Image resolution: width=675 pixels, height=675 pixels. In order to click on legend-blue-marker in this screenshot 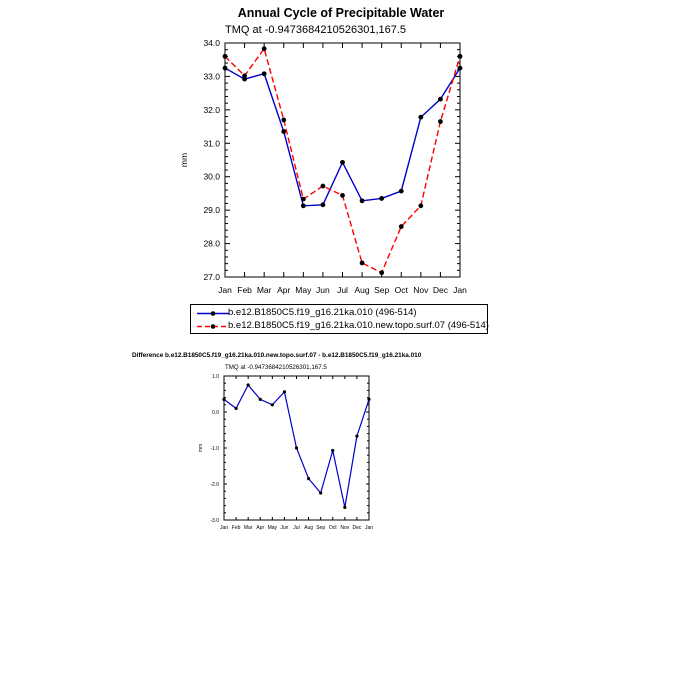, I will do `click(213, 313)`.